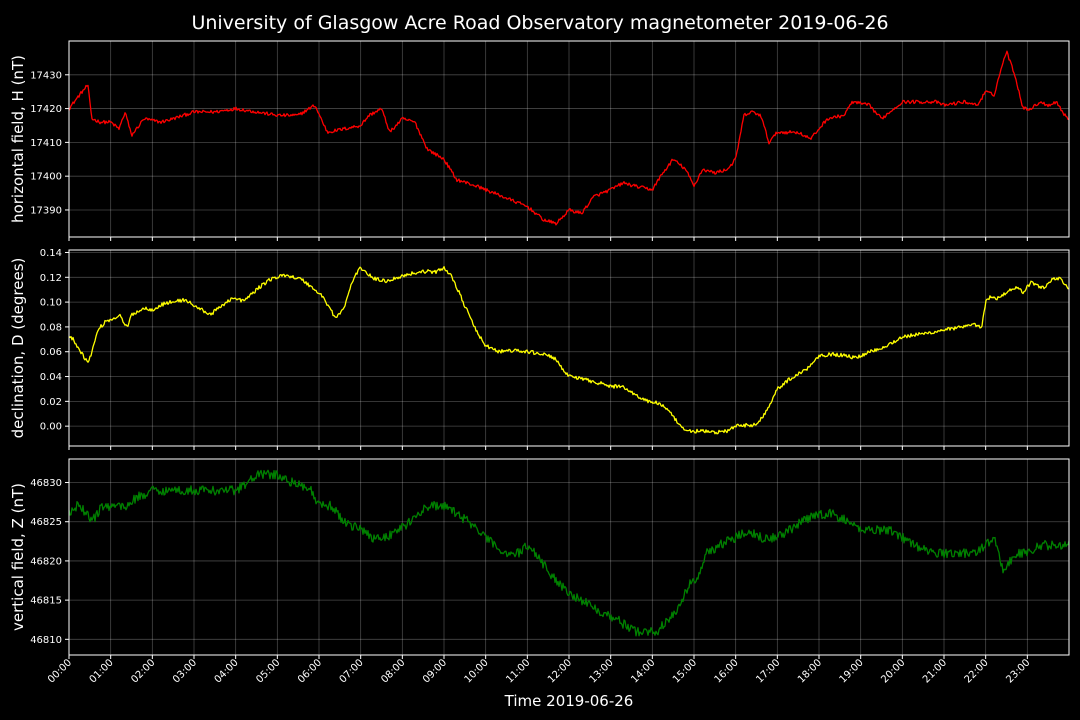 This screenshot has height=720, width=1080. What do you see at coordinates (569, 701) in the screenshot?
I see `x-axis-label: Time 2019-06-26` at bounding box center [569, 701].